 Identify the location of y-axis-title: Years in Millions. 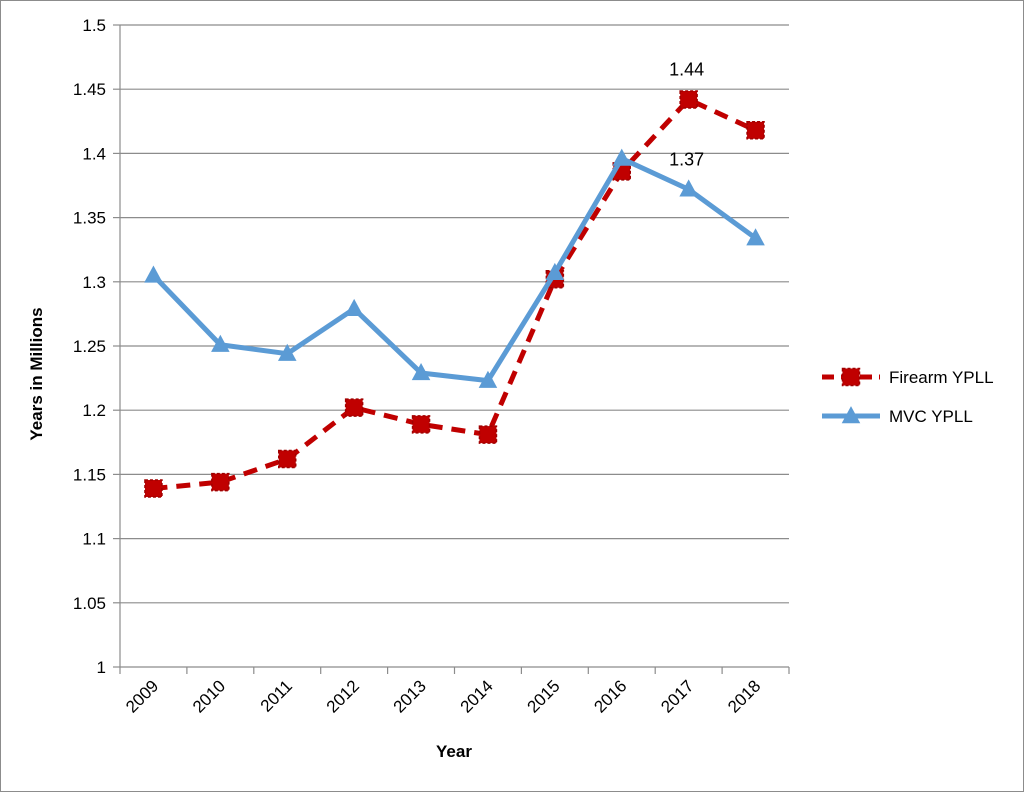
(36, 373).